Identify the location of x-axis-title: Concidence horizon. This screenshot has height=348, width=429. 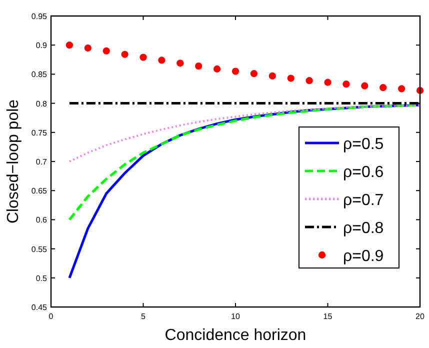
(235, 335).